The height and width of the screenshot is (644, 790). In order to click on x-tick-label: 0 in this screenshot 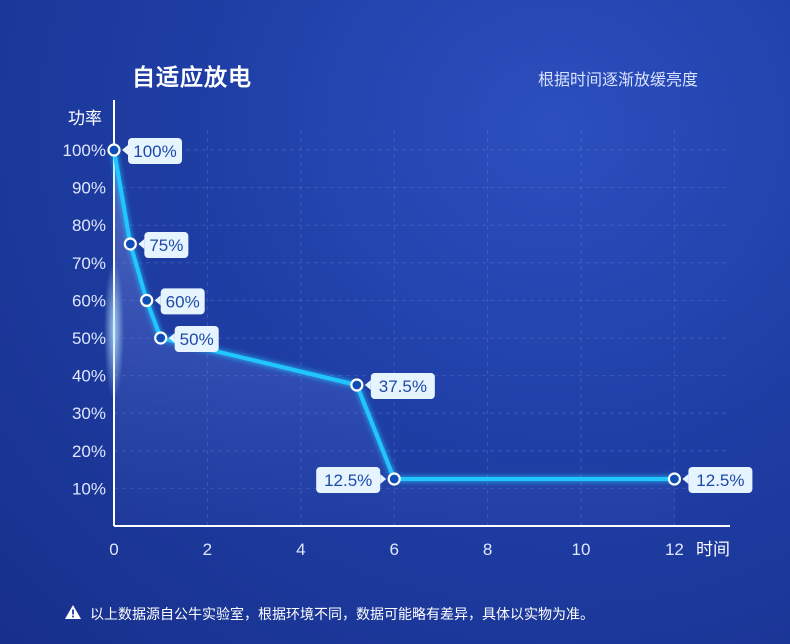, I will do `click(113, 549)`.